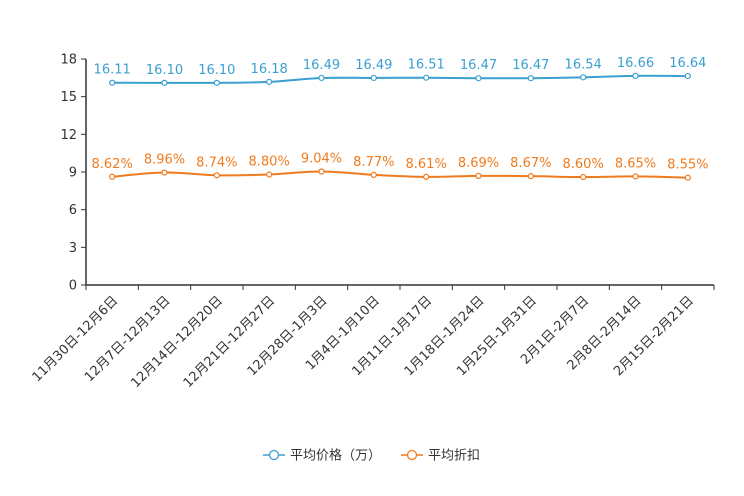 This screenshot has width=744, height=496. Describe the element at coordinates (269, 162) in the screenshot. I see `data-label: 8.80%` at that location.